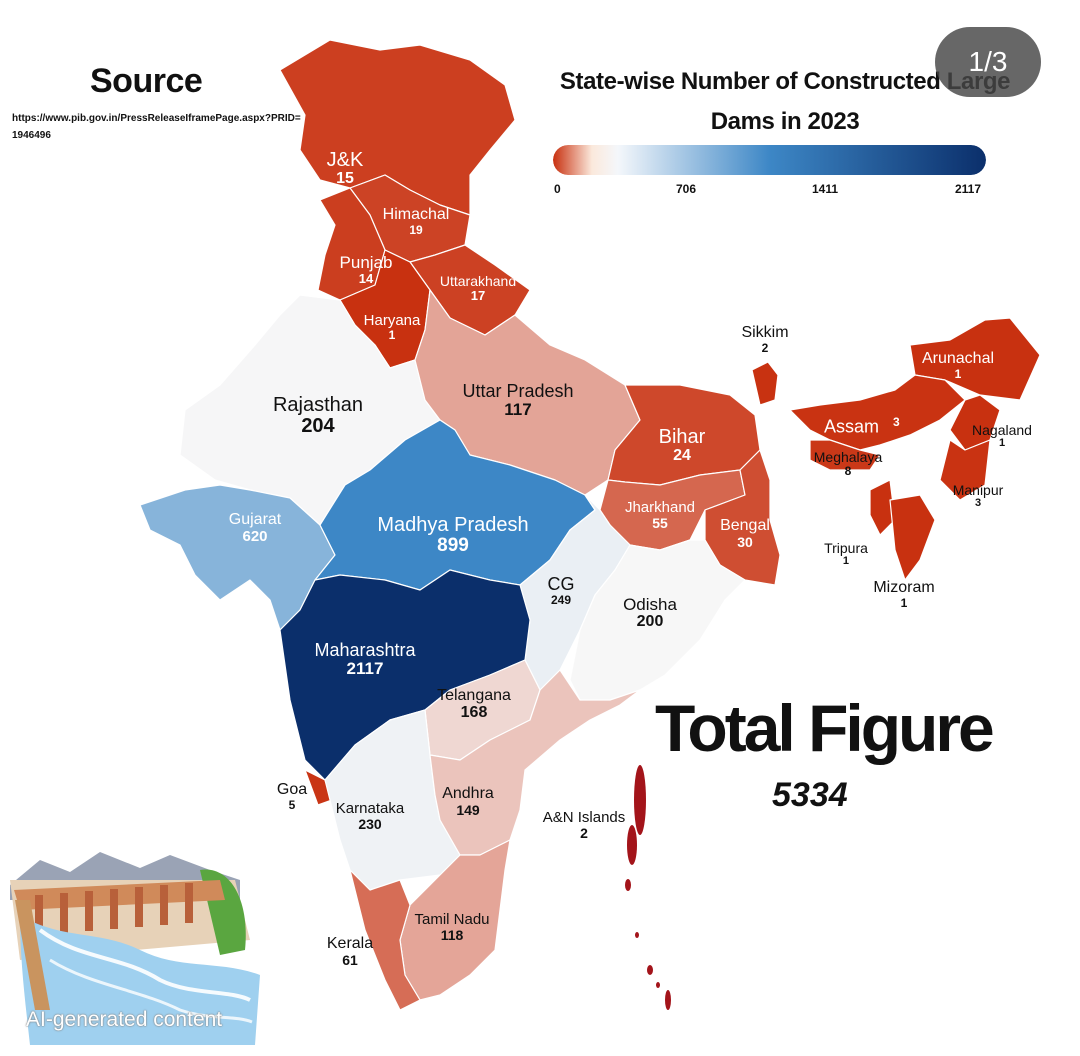  Describe the element at coordinates (904, 587) in the screenshot. I see `state-name-mizoram: Mizoram` at that location.